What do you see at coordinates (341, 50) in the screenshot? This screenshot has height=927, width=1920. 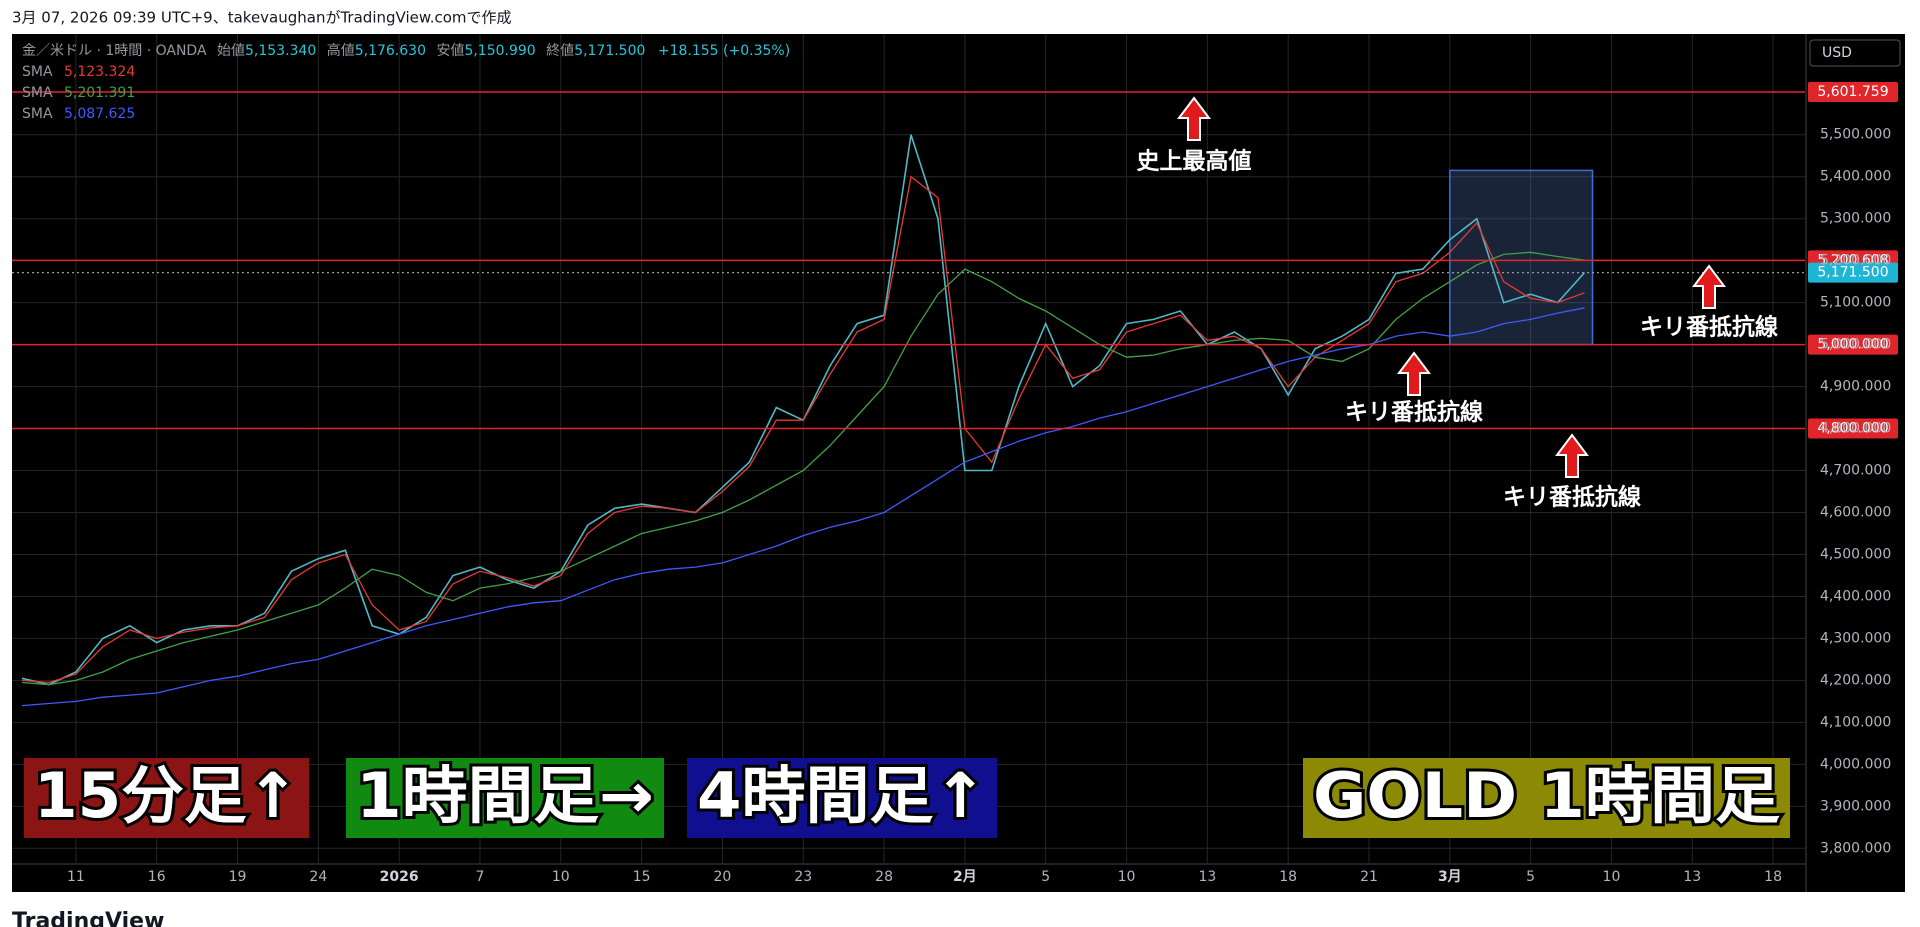 I see `ohlc-name: 高値` at bounding box center [341, 50].